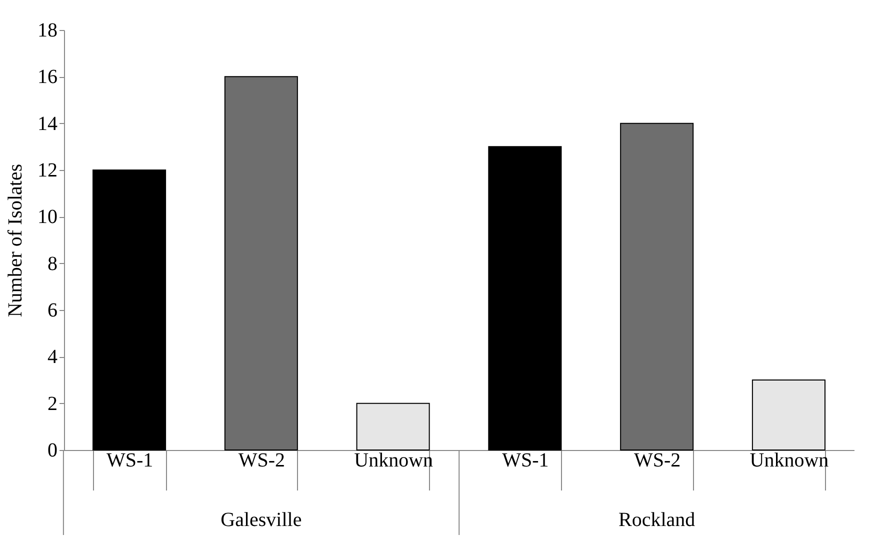 This screenshot has width=895, height=550. Describe the element at coordinates (48, 217) in the screenshot. I see `y-tick-label: 10` at that location.